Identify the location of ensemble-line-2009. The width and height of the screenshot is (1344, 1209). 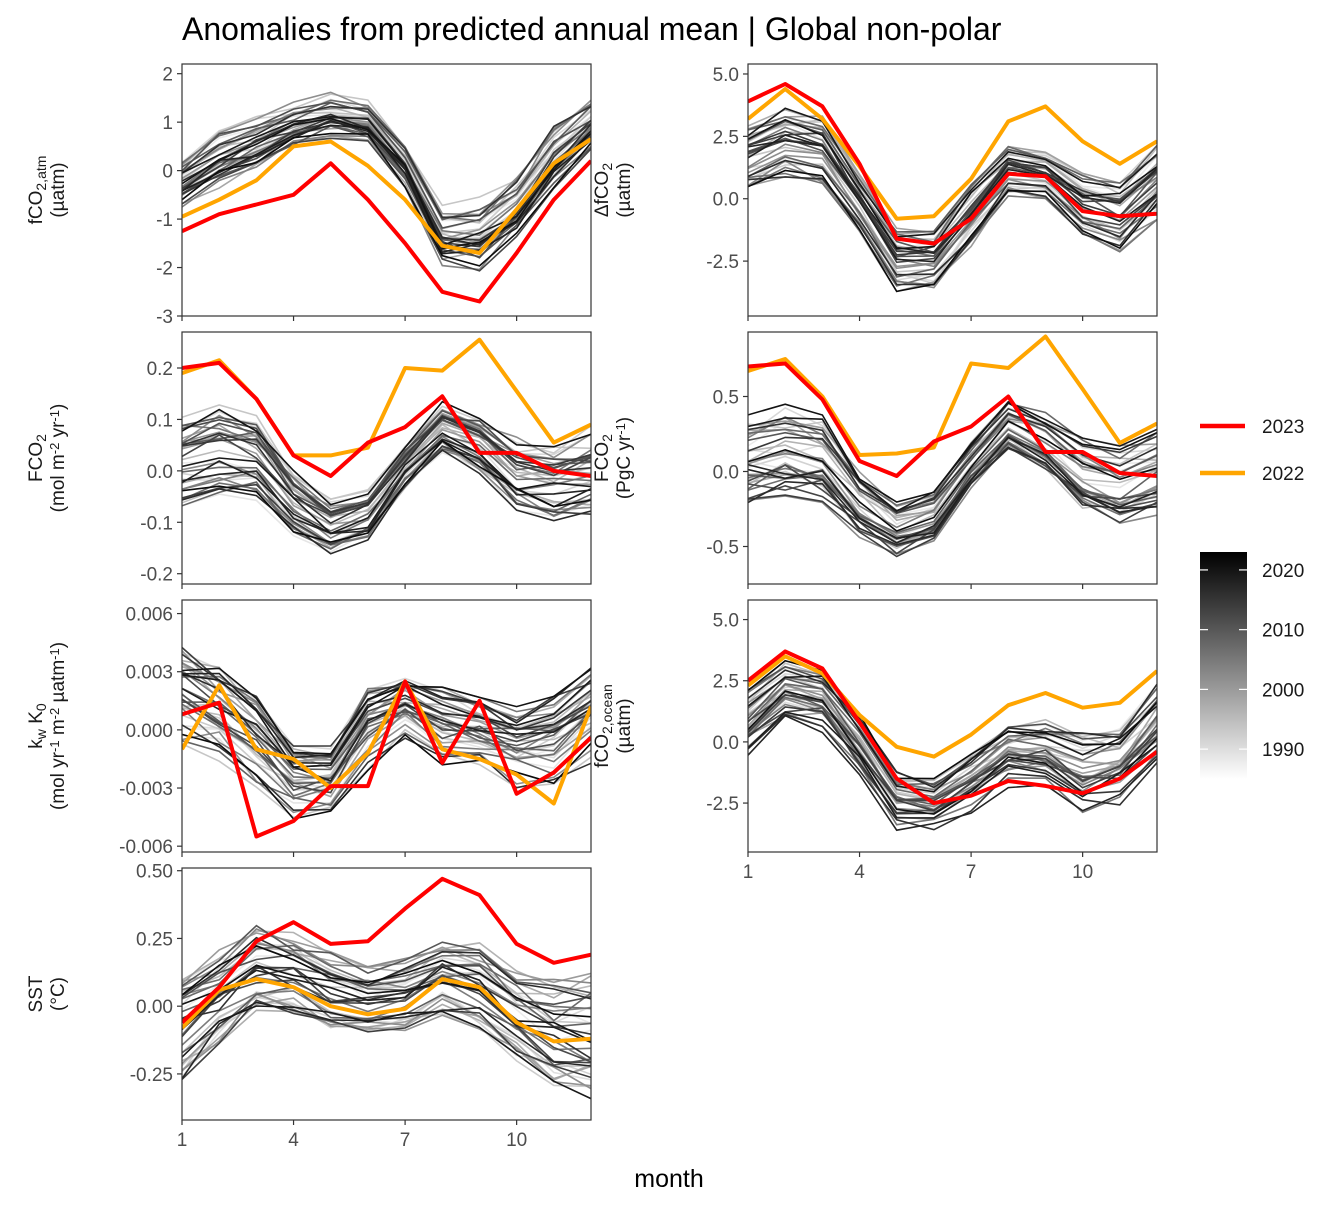
(386, 959).